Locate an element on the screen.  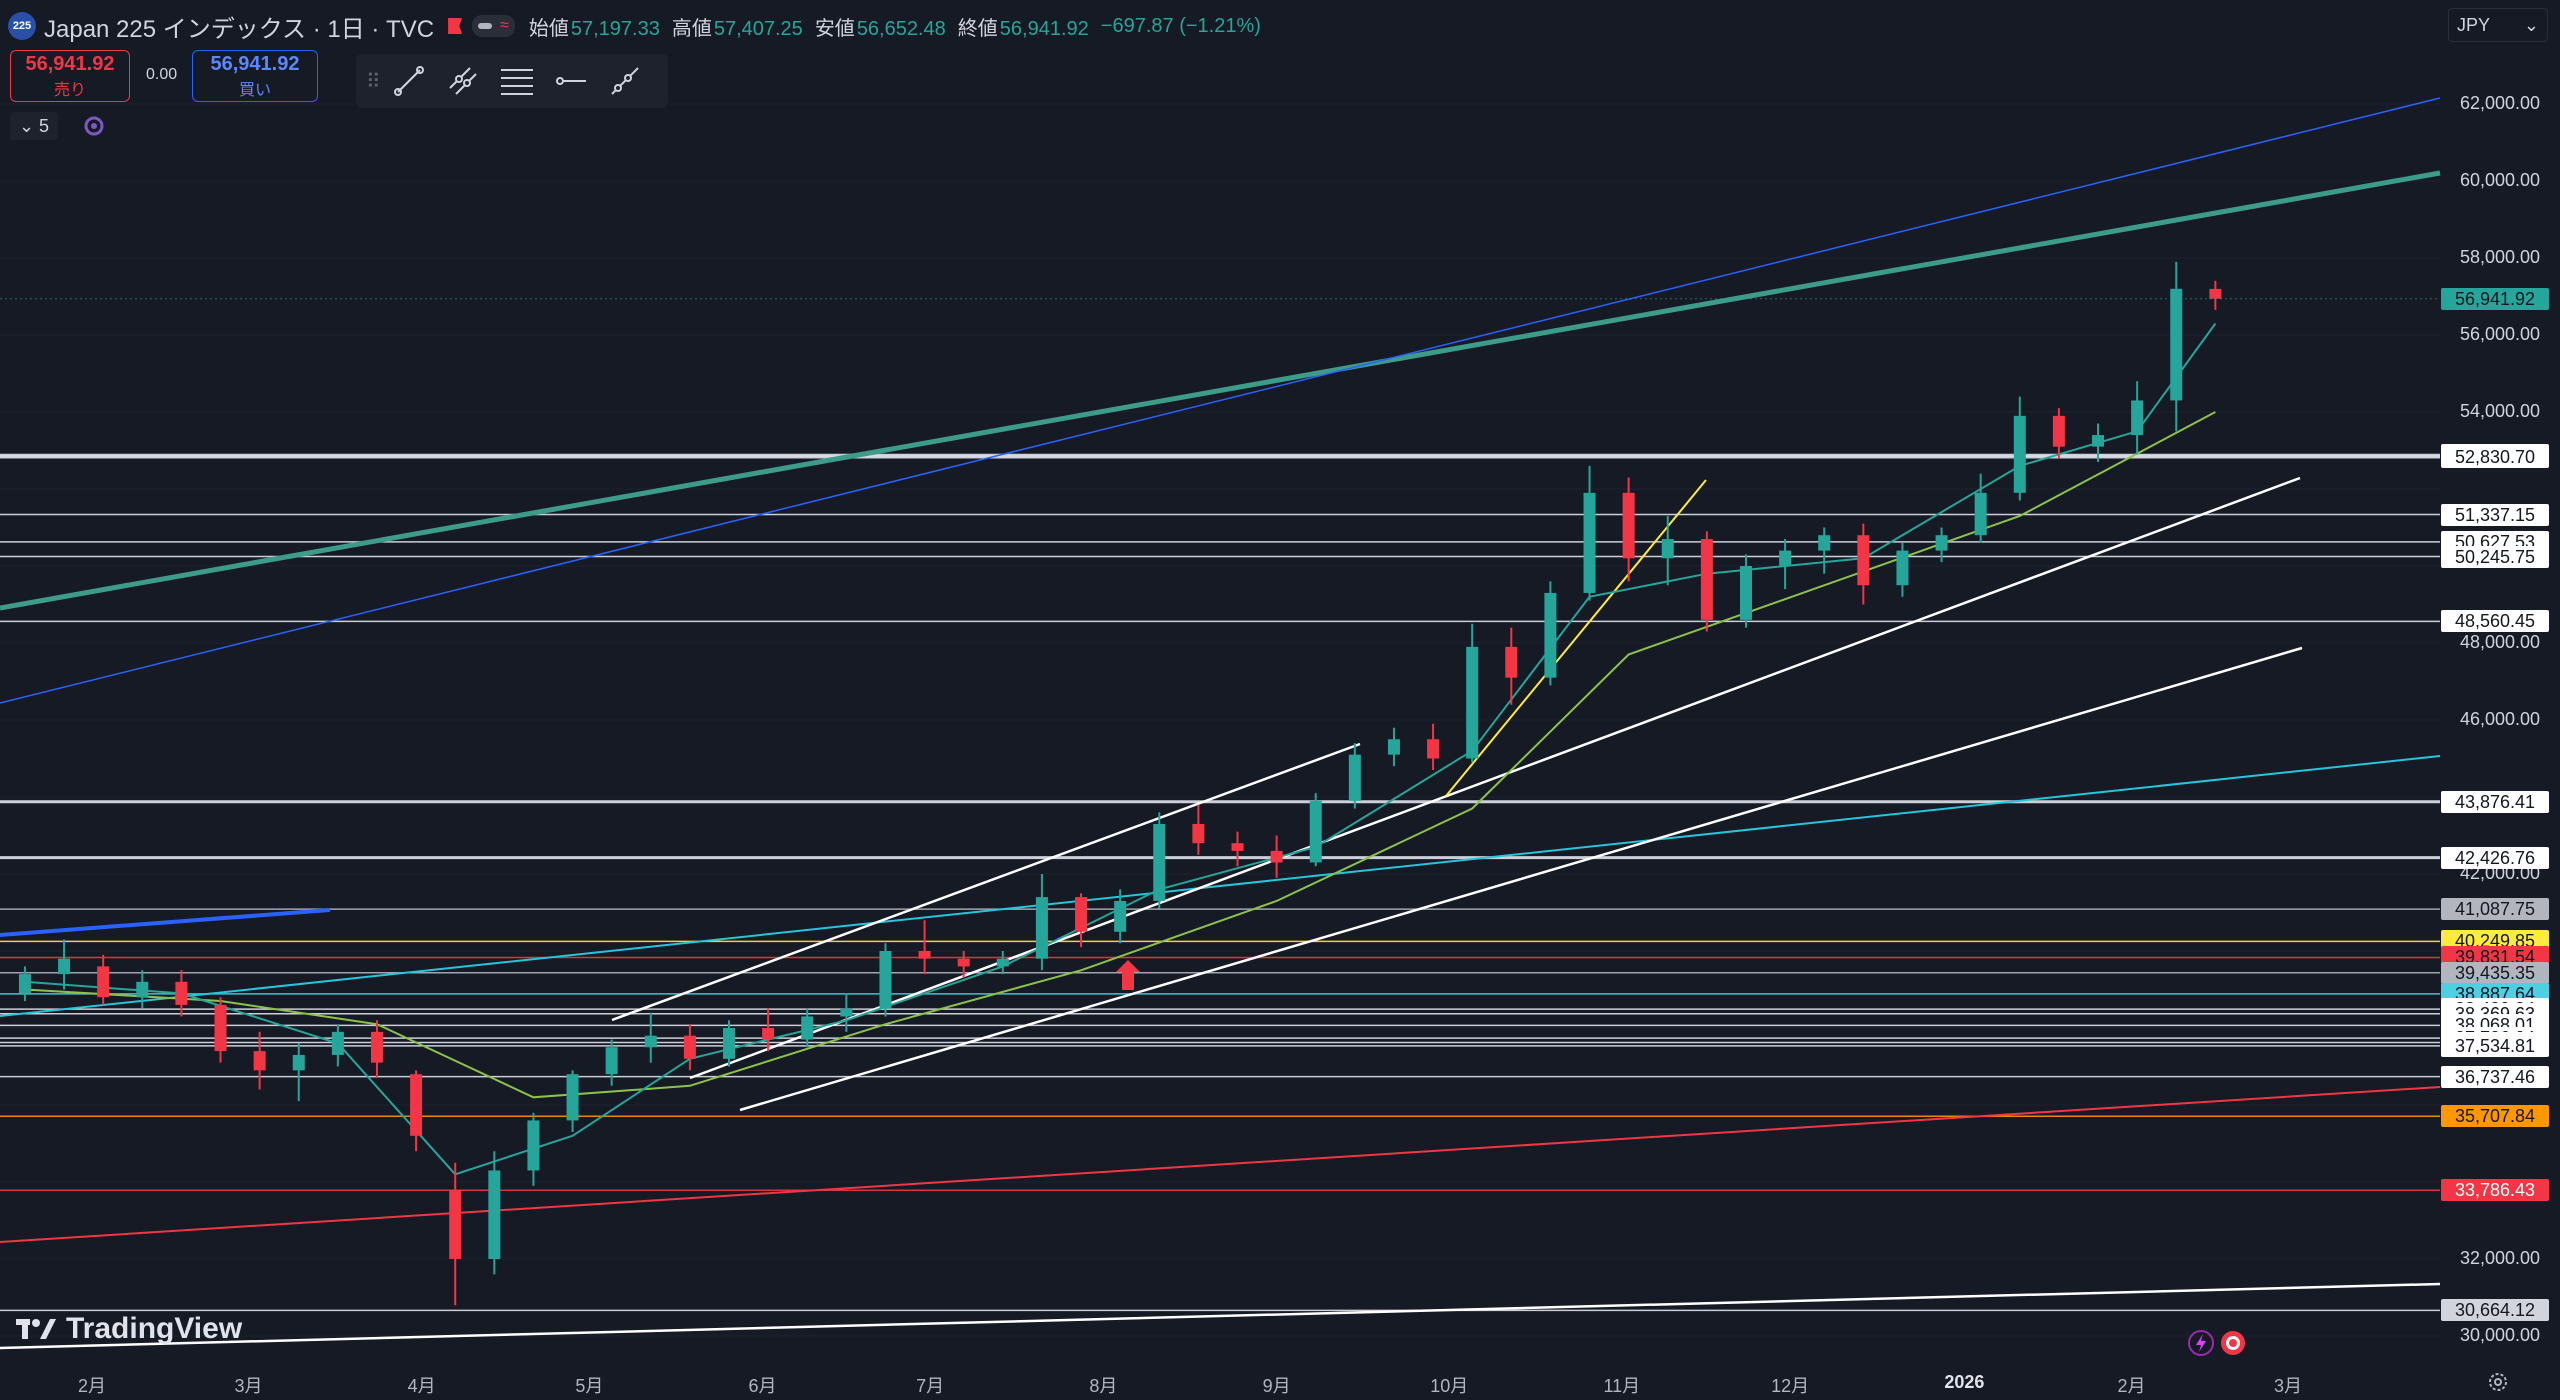
horizontal-ray-tool-icon is located at coordinates (571, 81).